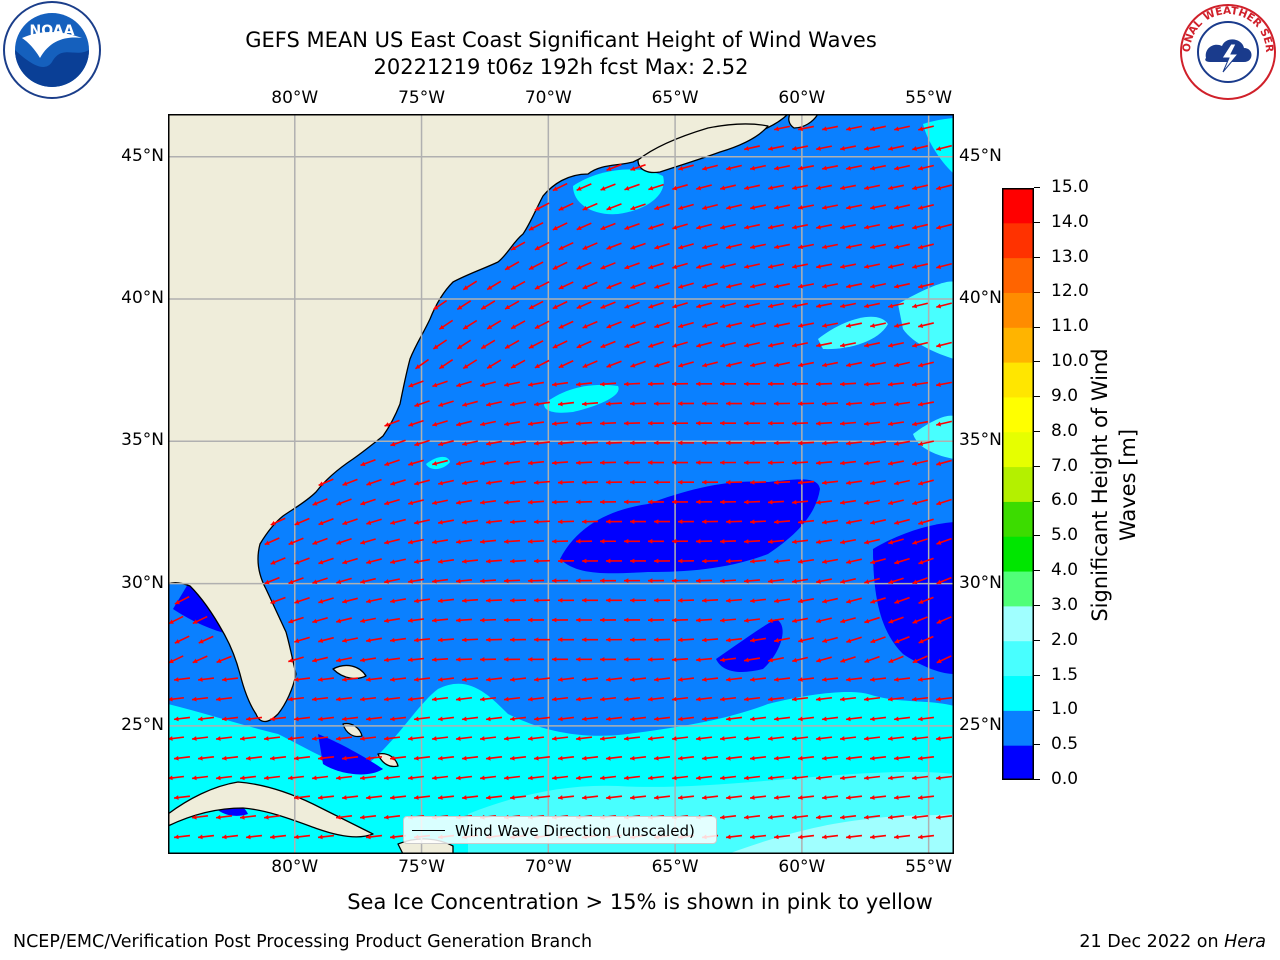 The image size is (1280, 960). What do you see at coordinates (1037, 397) in the screenshot?
I see `colorbar-tick-mark` at bounding box center [1037, 397].